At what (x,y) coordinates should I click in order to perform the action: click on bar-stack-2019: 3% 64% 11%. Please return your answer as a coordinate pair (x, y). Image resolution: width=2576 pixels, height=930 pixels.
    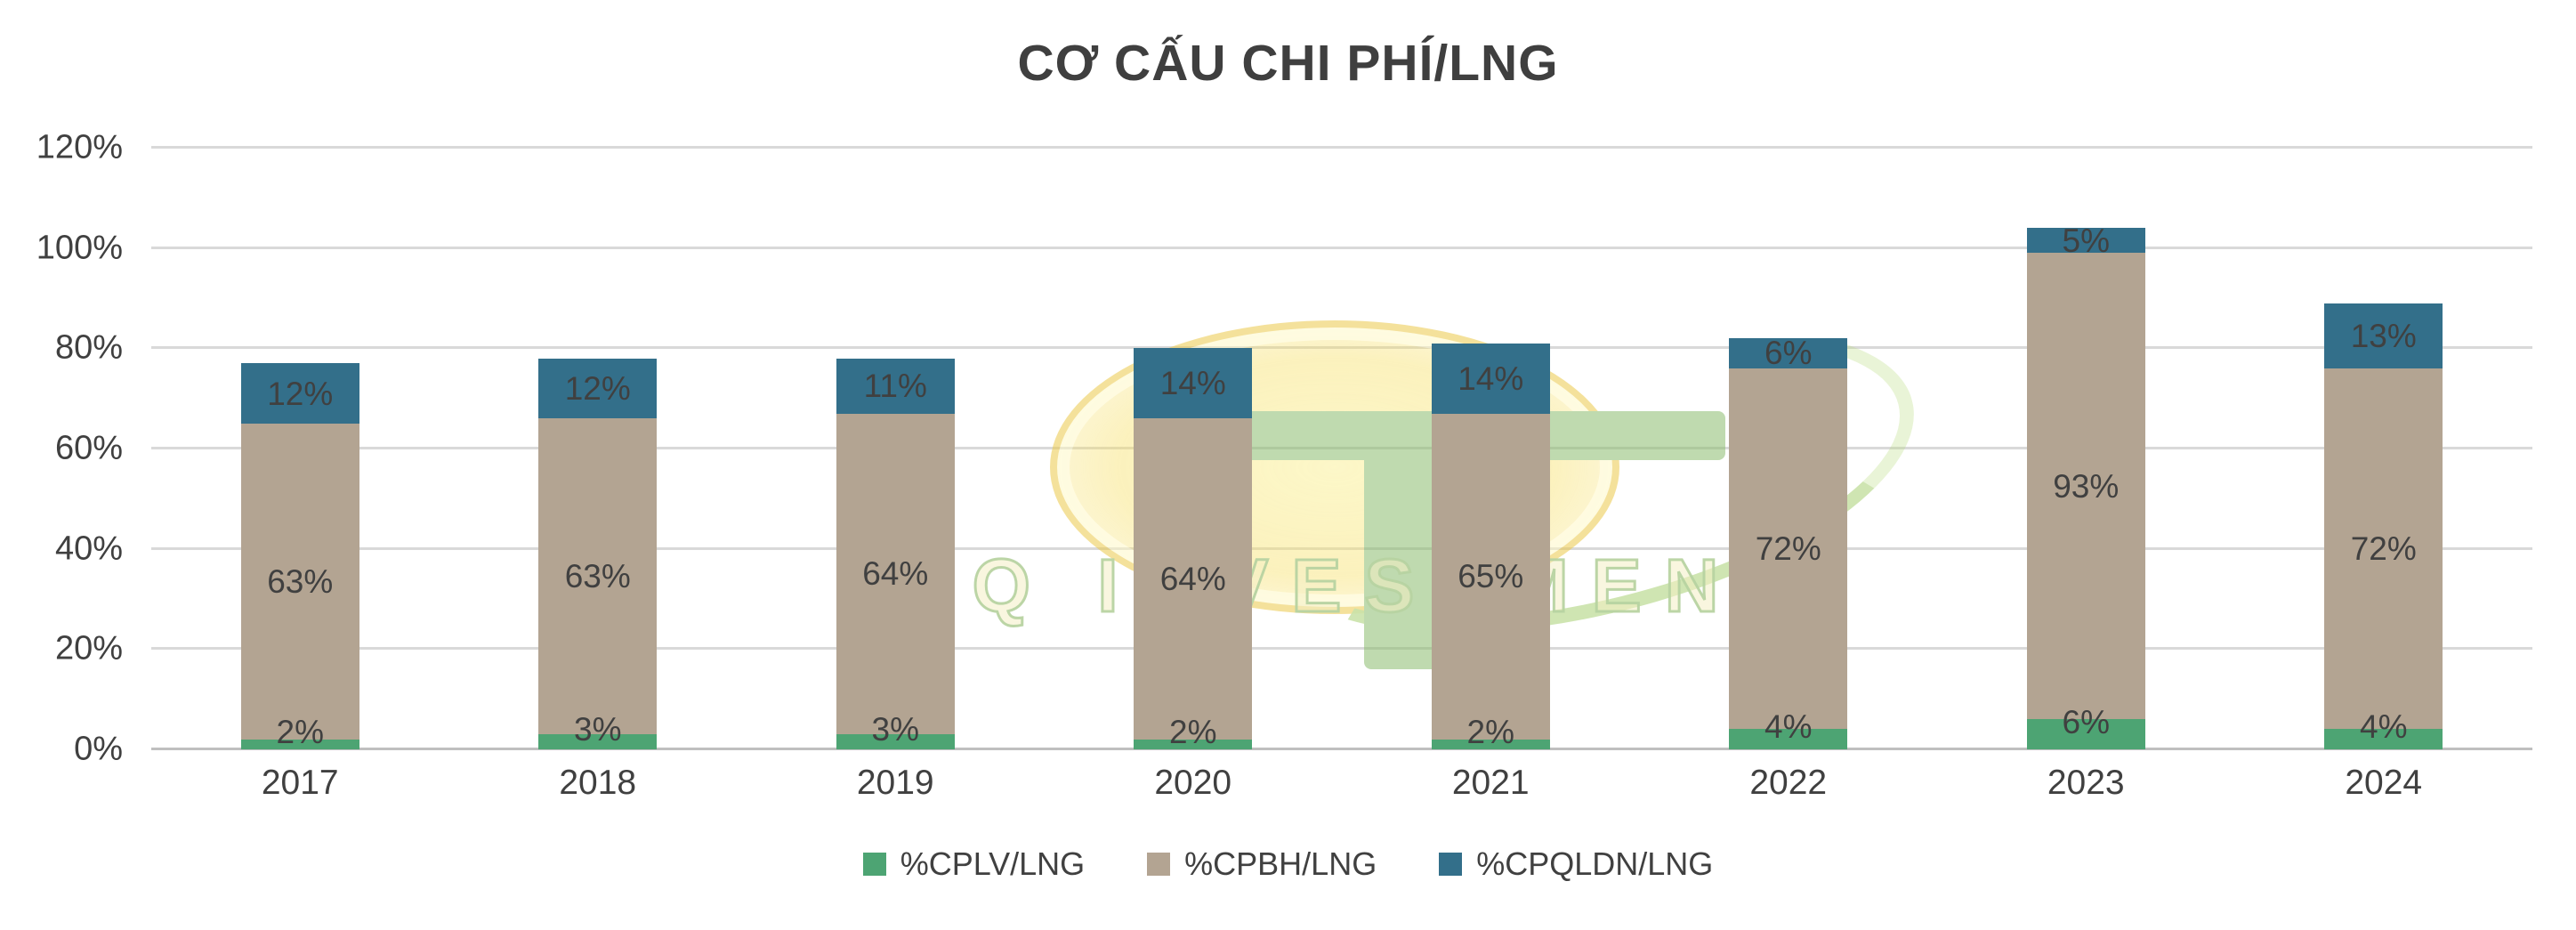
    Looking at the image, I should click on (895, 448).